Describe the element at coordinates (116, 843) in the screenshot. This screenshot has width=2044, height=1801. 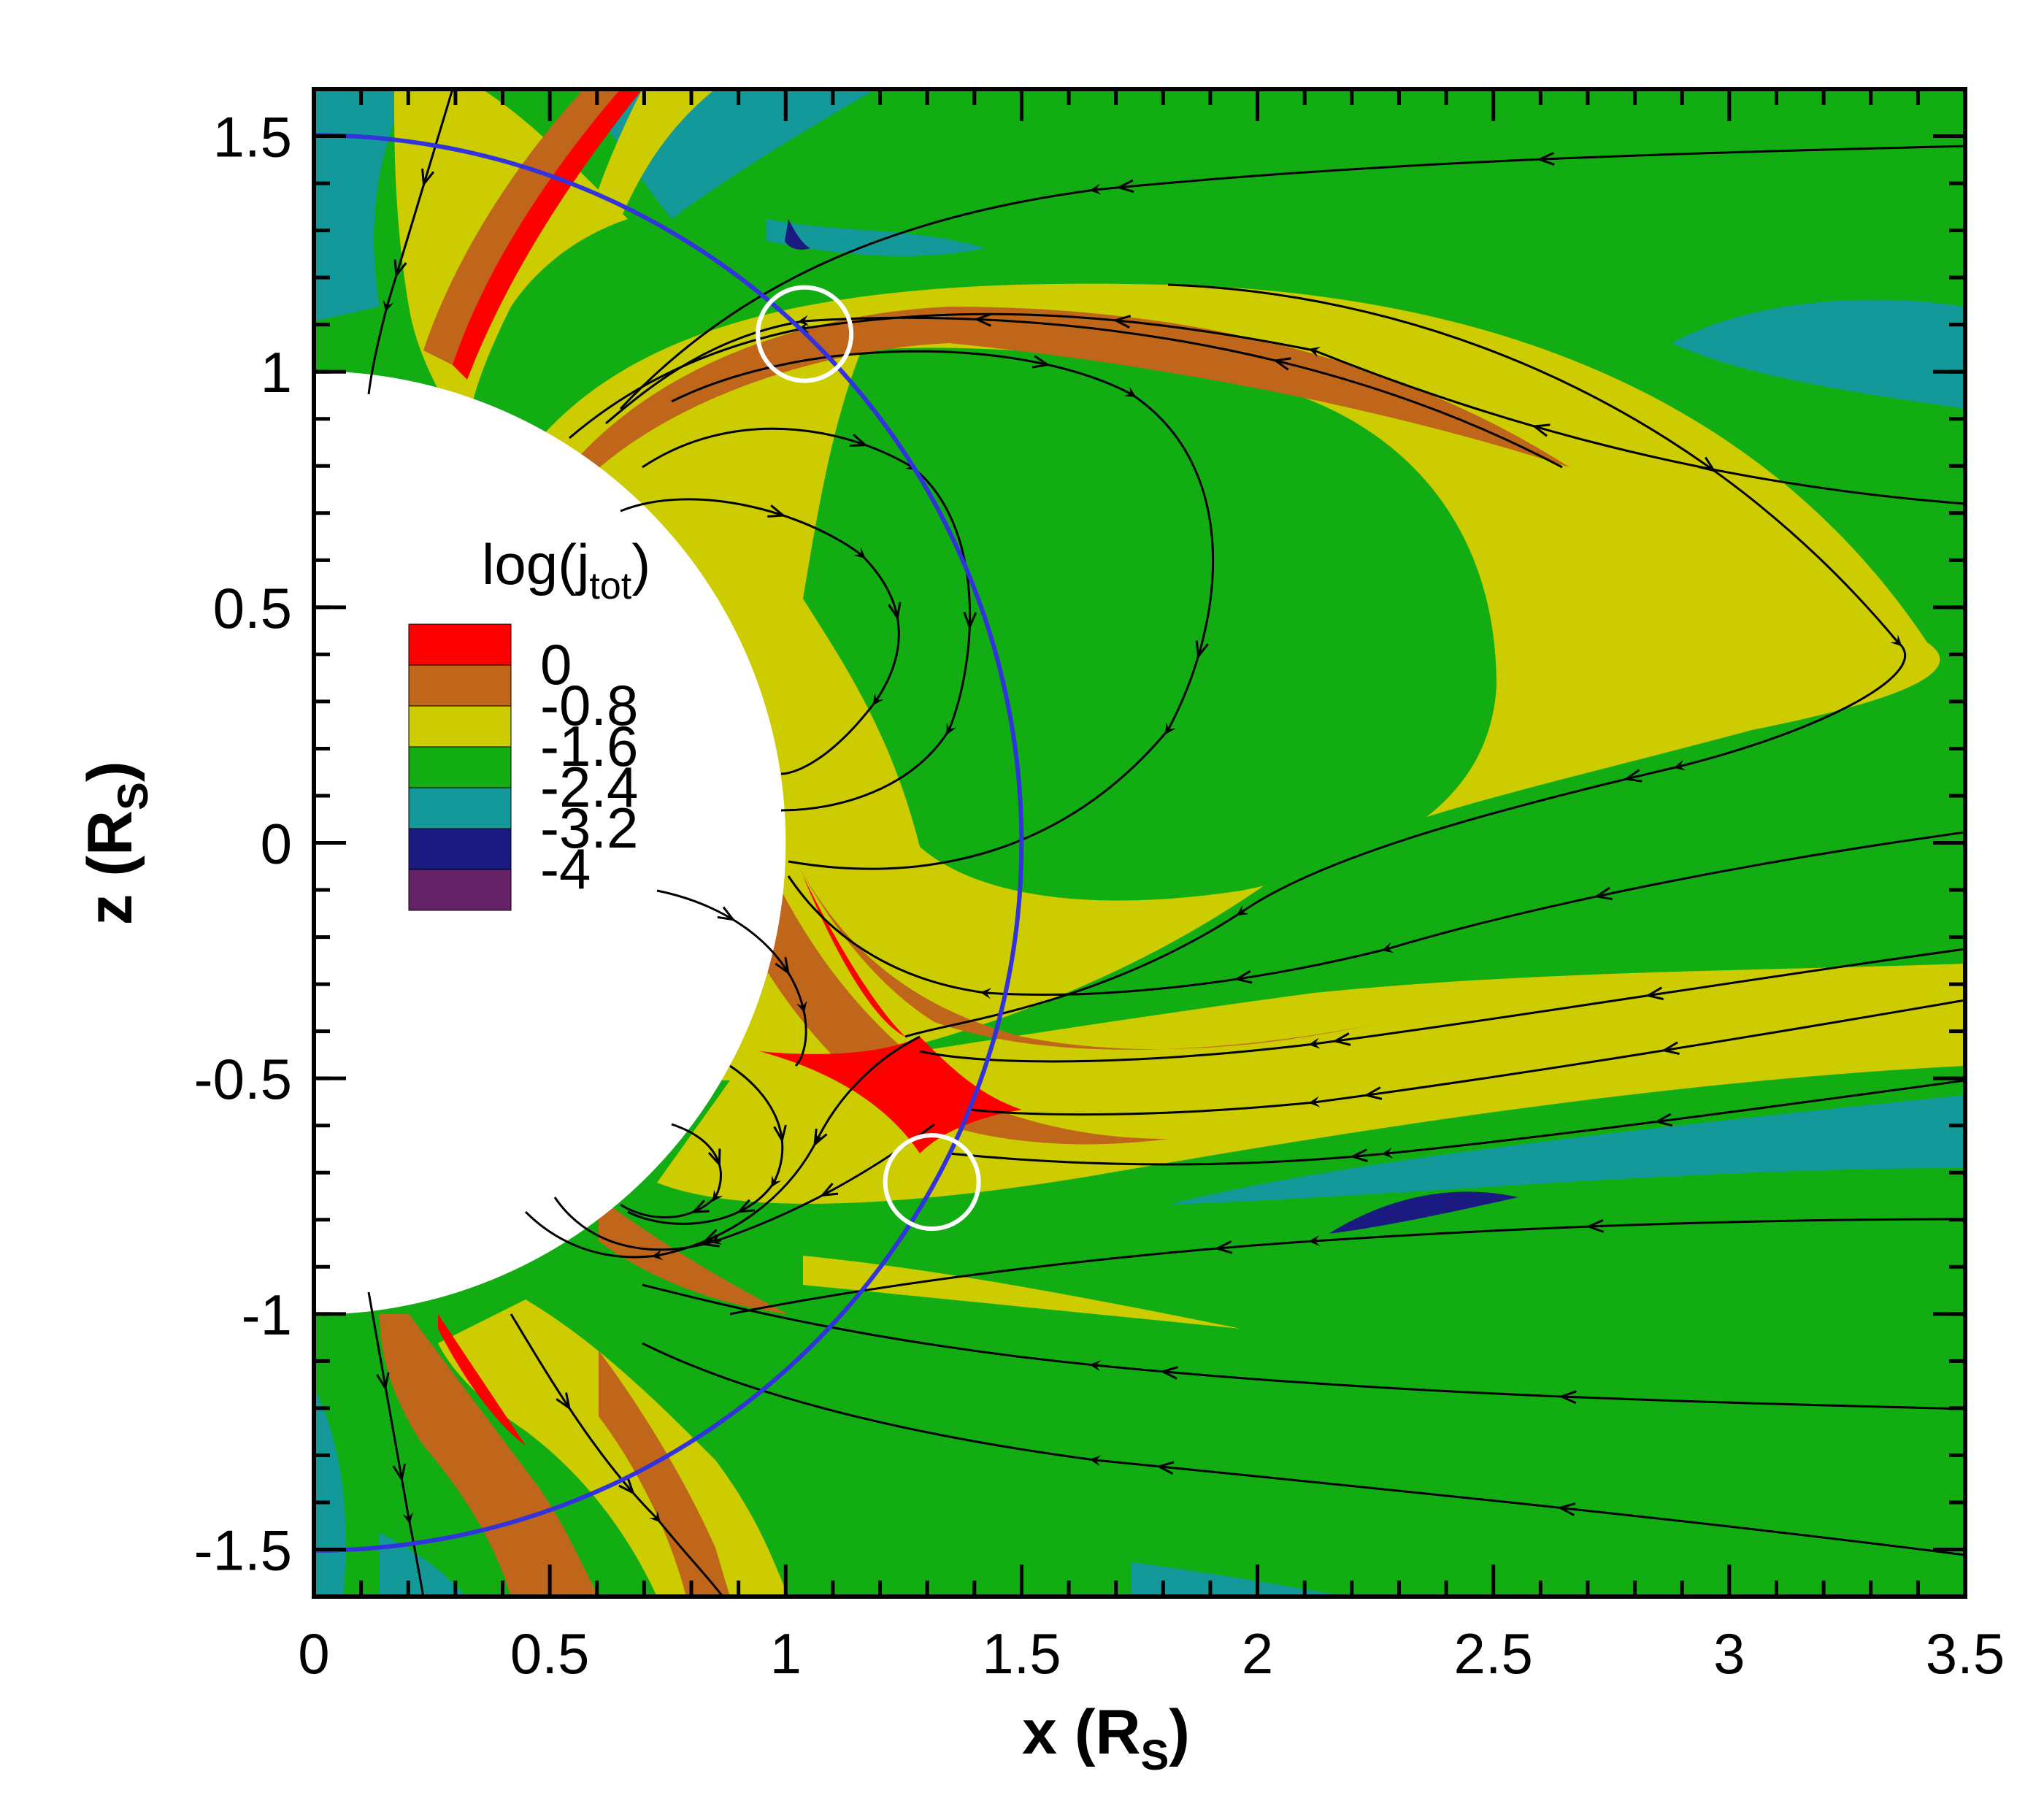
I see `y-axis-title: z (RS)` at that location.